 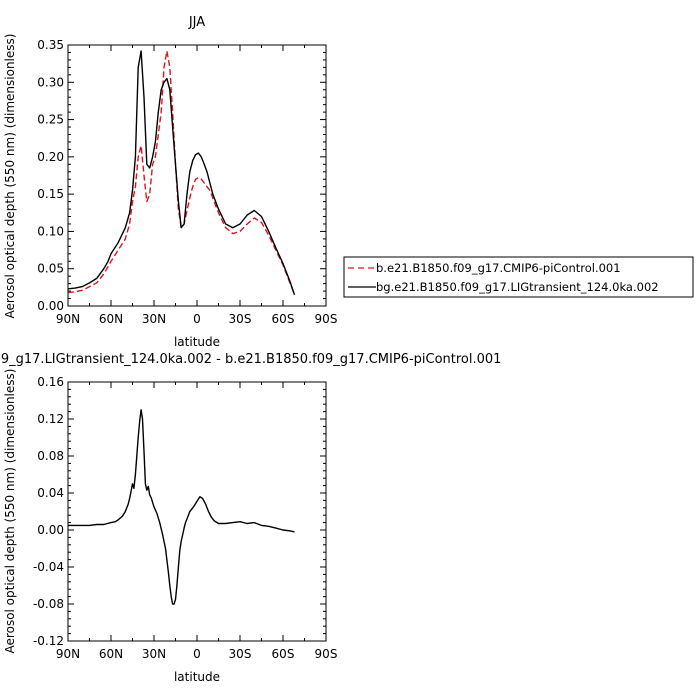 I want to click on y-tick-label: 0.12, so click(x=50, y=419).